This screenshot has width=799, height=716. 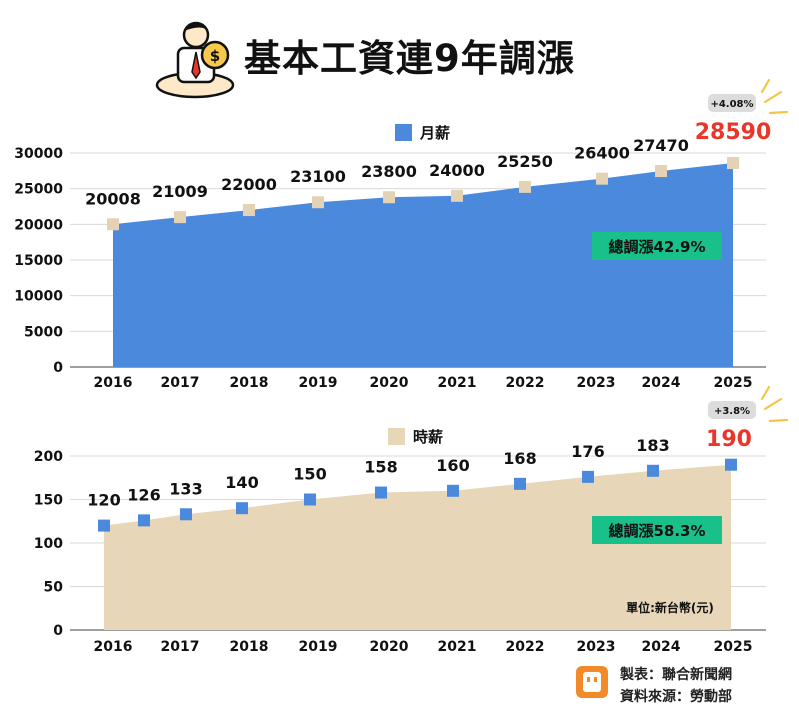 I want to click on data-label: 183, so click(x=652, y=445).